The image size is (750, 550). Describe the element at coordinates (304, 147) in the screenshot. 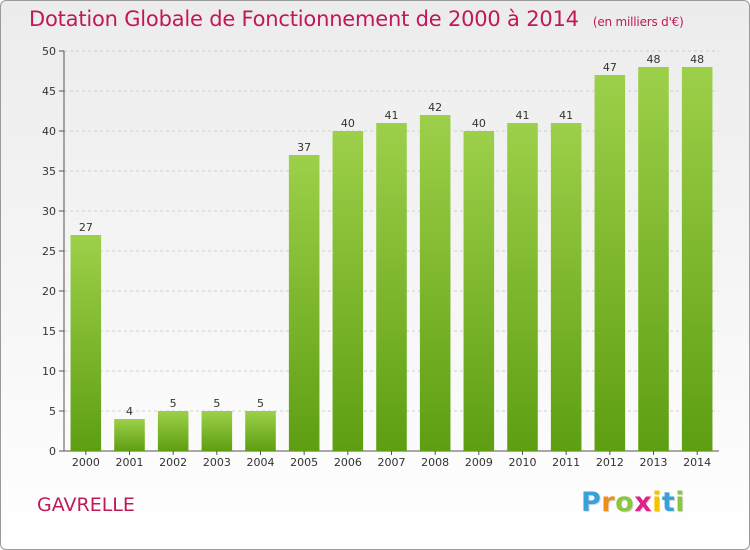

I see `value-label: 37` at that location.